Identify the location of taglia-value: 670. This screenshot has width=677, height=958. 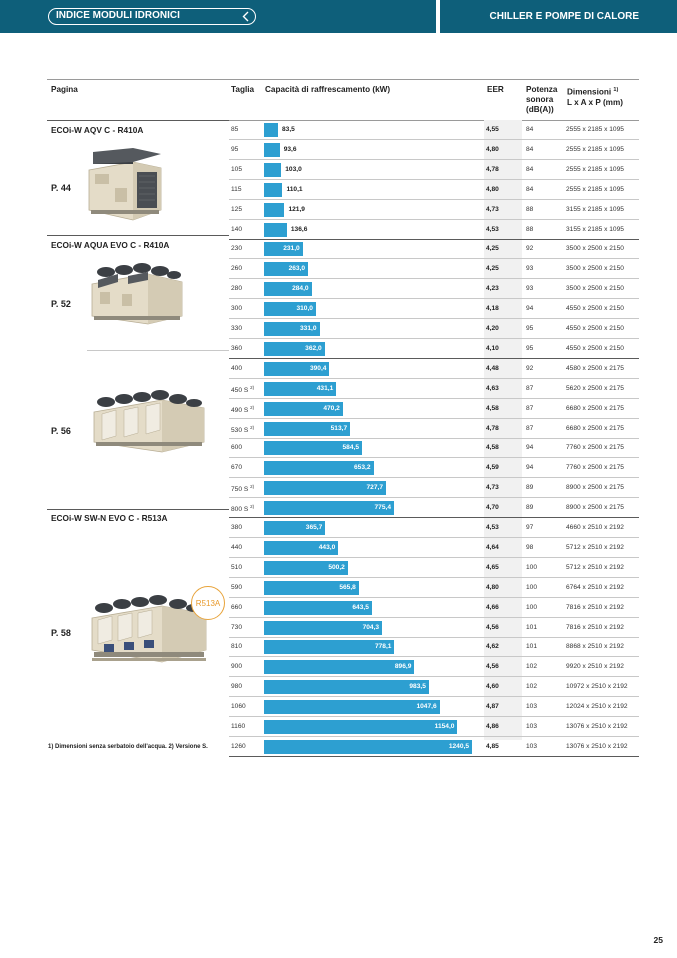
(237, 468).